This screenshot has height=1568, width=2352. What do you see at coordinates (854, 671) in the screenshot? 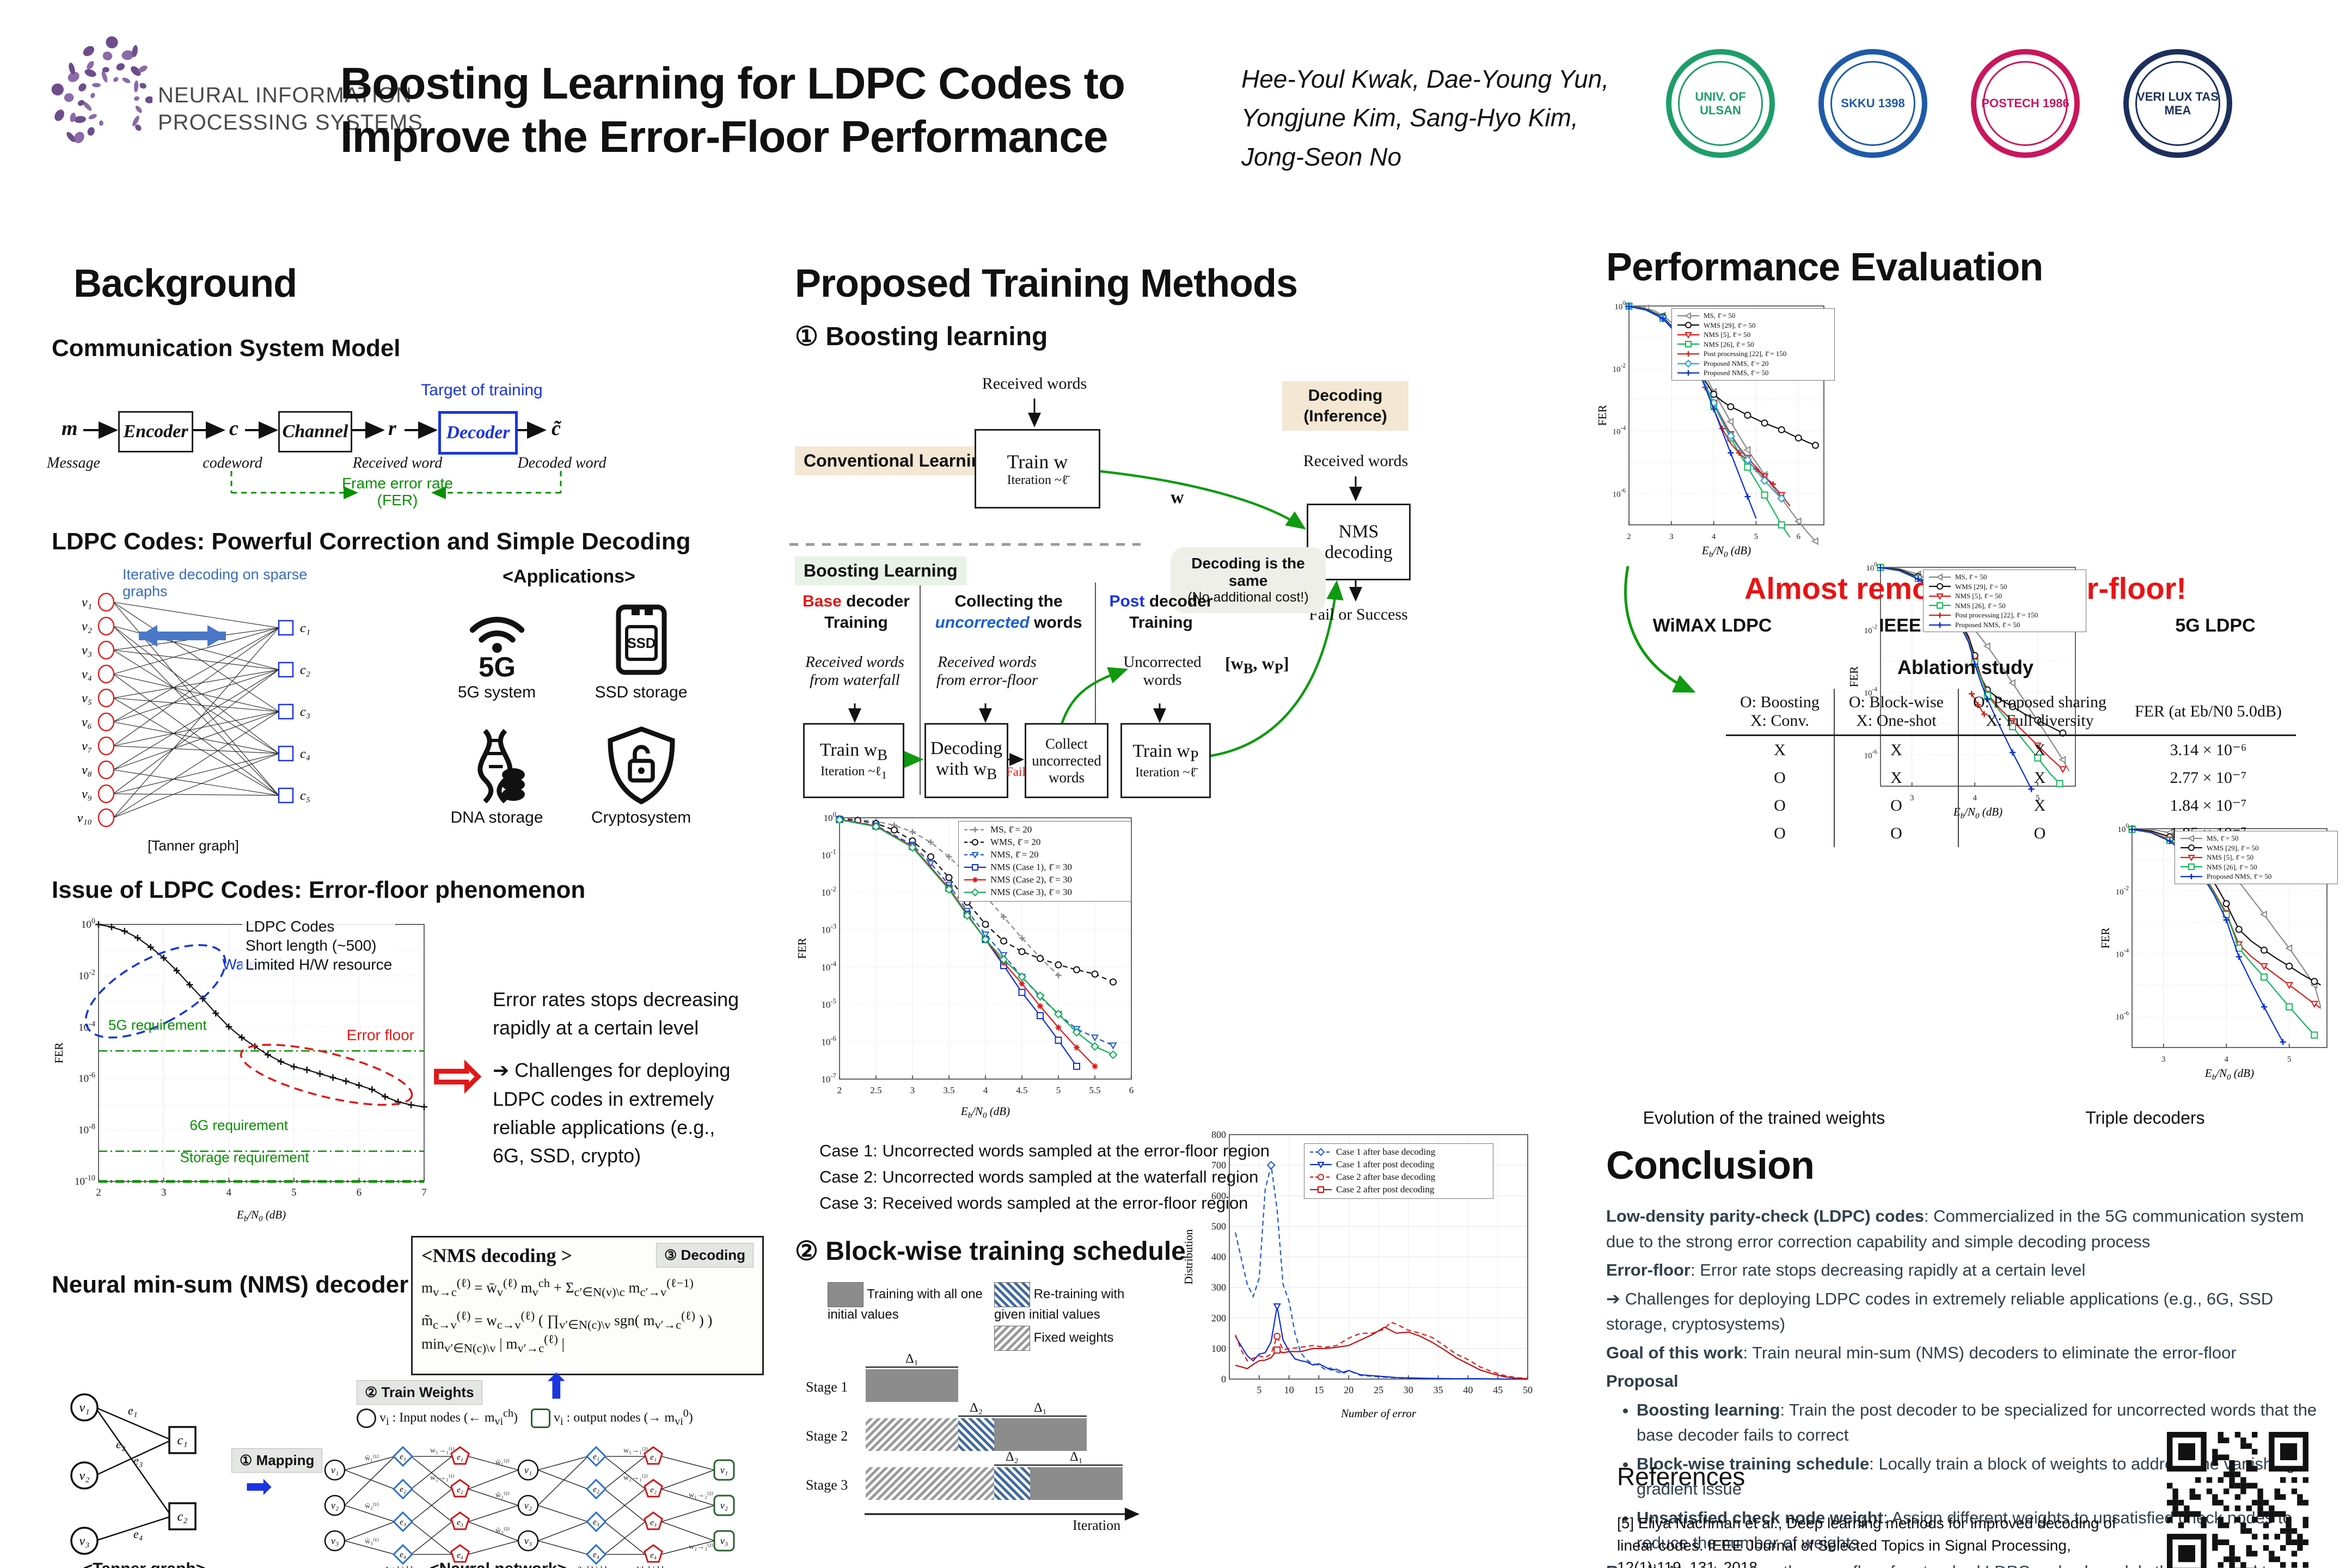
I see `rw-waterfall-label: Received words from waterfall` at bounding box center [854, 671].